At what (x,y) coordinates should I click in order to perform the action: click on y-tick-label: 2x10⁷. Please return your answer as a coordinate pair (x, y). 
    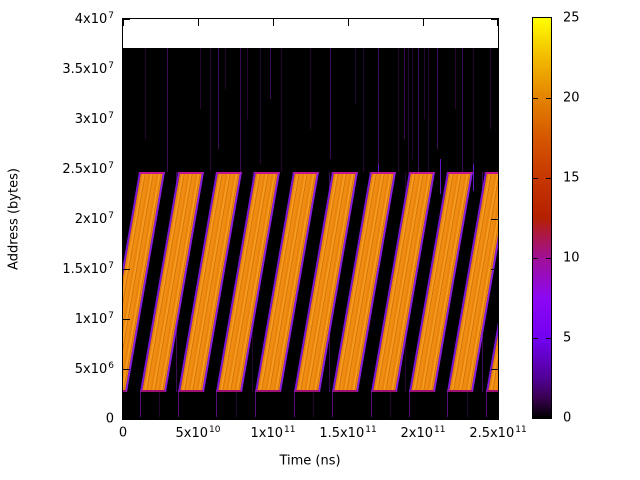
    Looking at the image, I should click on (94, 219).